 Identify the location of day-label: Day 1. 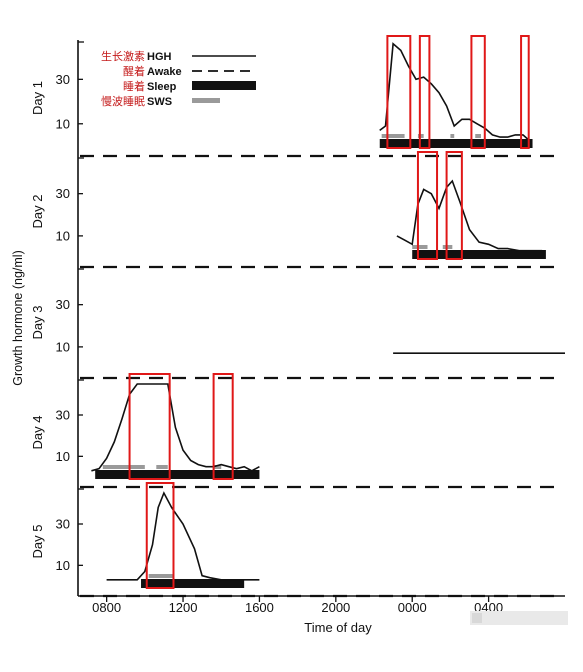
(37, 98).